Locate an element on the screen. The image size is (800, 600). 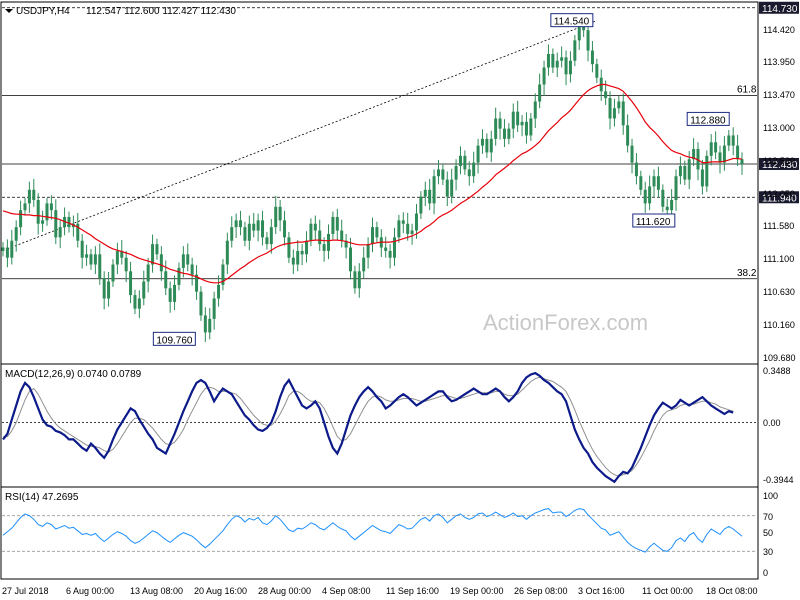
macd-y-tick: 0.00 is located at coordinates (772, 423).